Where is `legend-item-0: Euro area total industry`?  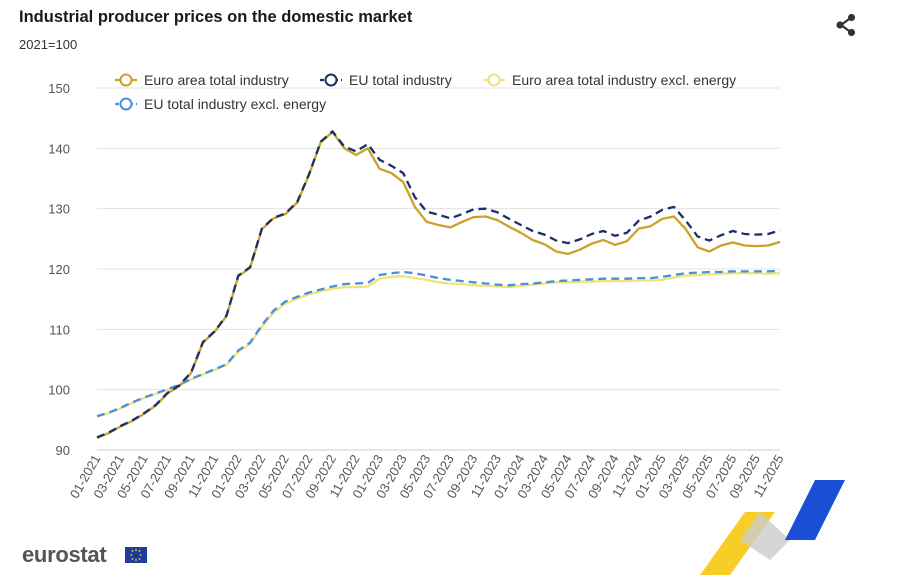
legend-item-0: Euro area total industry is located at coordinates (202, 80).